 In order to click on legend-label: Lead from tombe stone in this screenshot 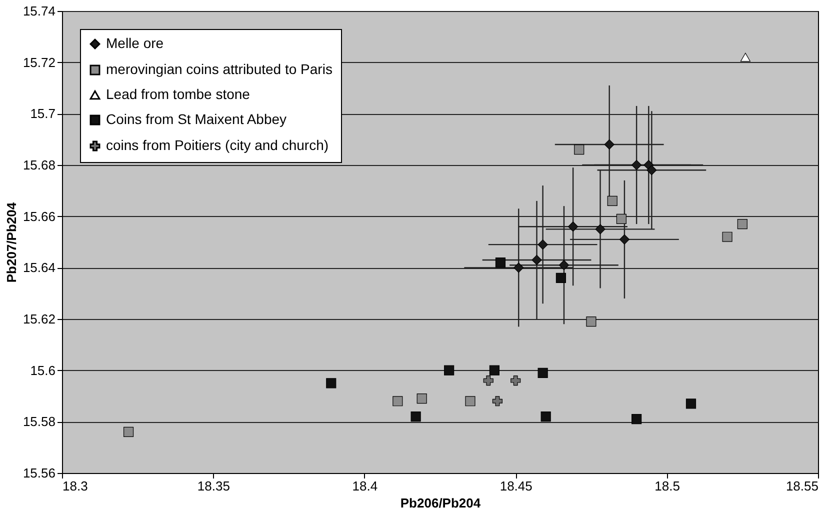, I will do `click(178, 94)`.